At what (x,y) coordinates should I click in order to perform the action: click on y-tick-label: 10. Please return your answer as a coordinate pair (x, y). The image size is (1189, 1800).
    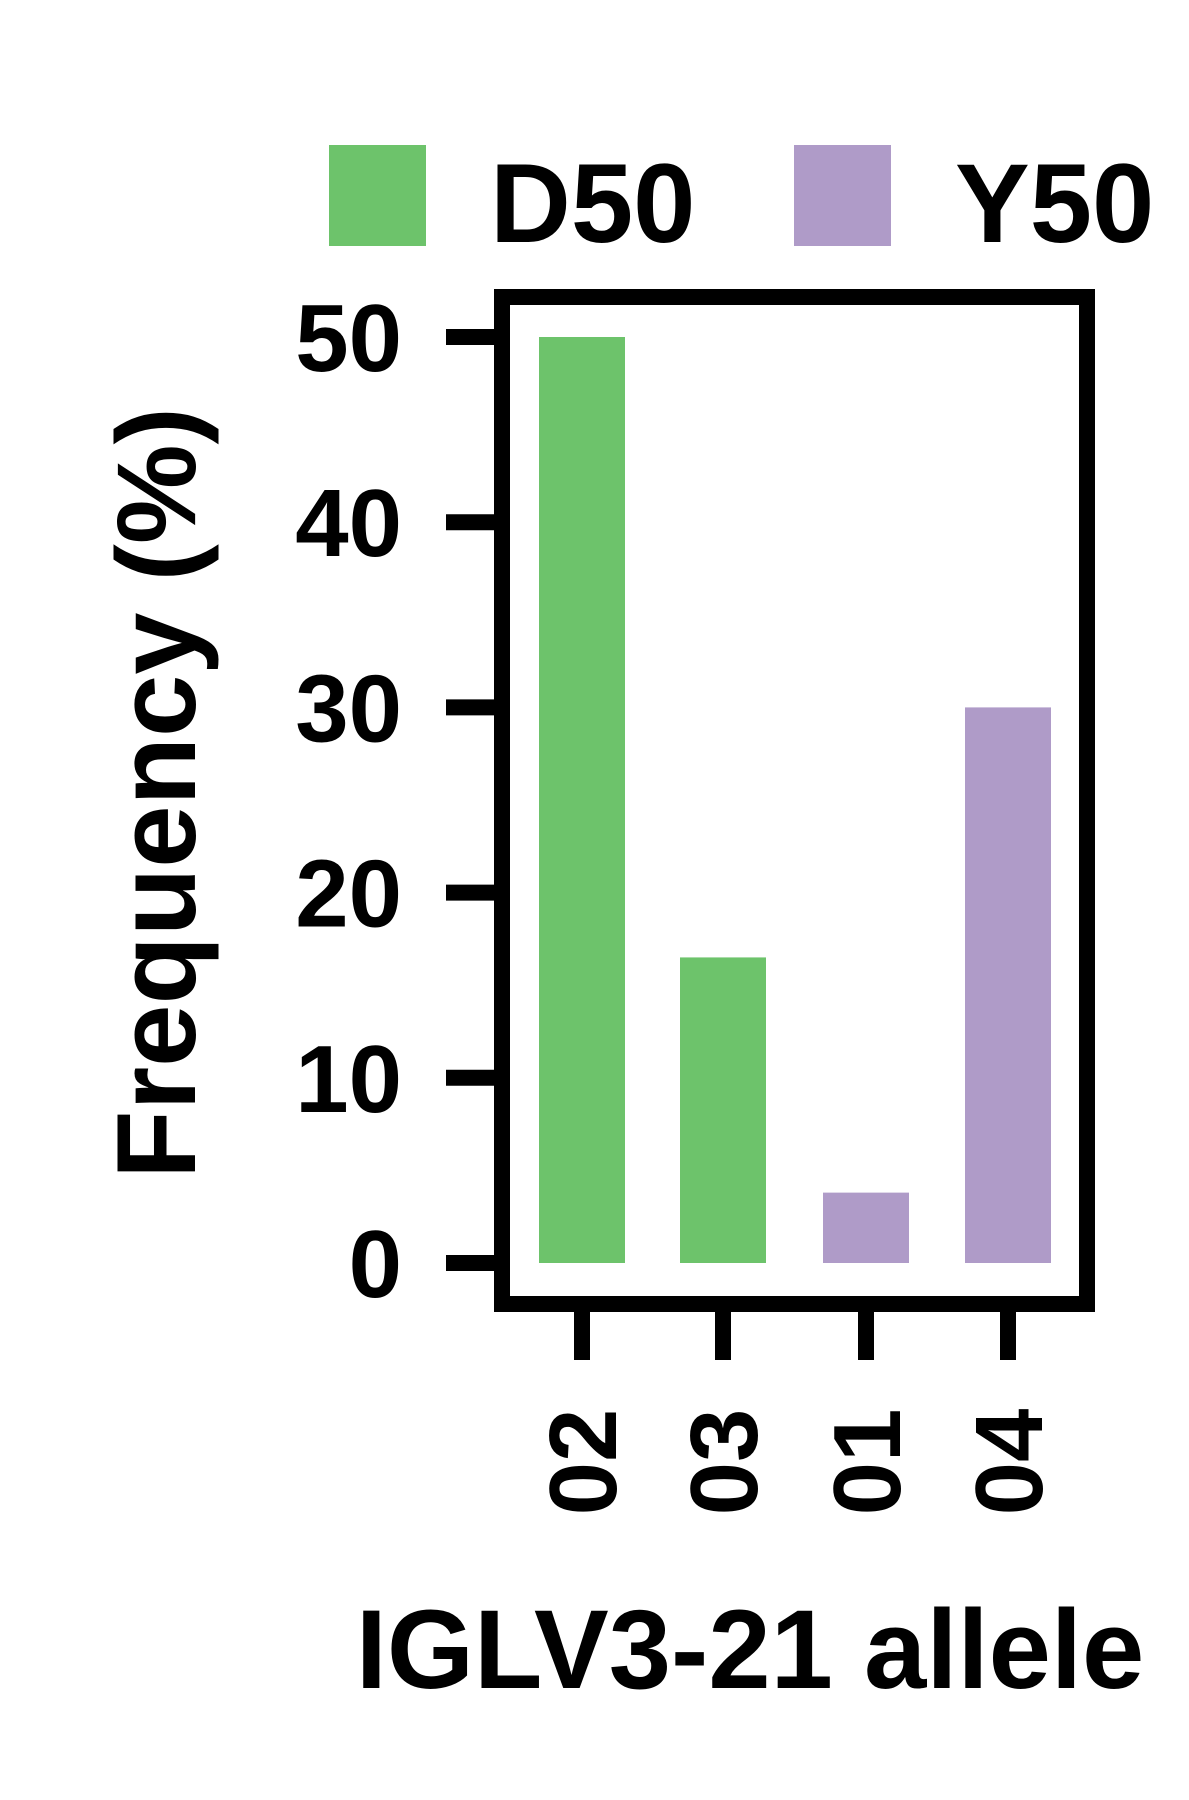
    Looking at the image, I should click on (348, 1079).